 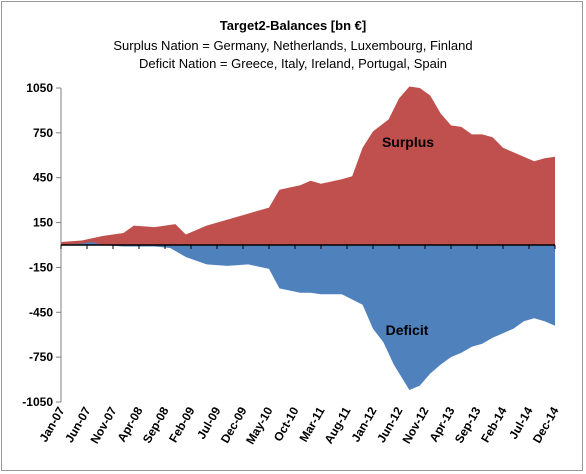 I want to click on y-tick-label: 750, so click(x=43, y=133).